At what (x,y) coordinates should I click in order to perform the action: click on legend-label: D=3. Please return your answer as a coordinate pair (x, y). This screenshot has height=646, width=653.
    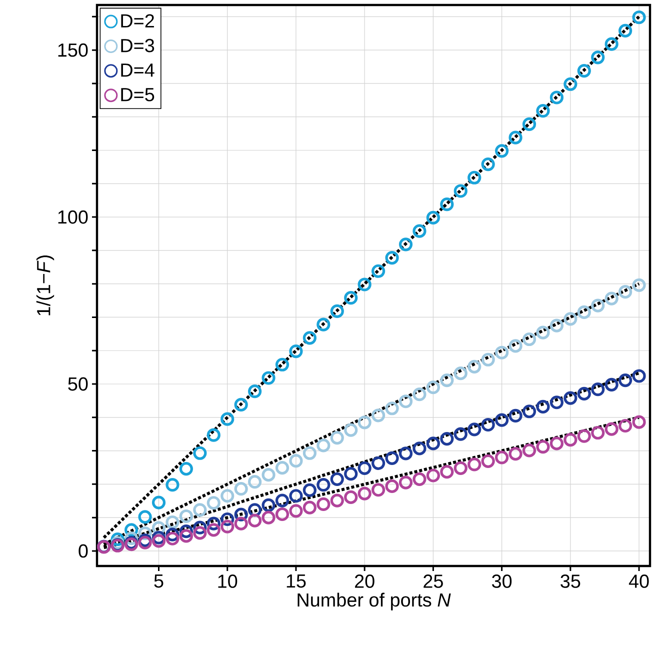
    Looking at the image, I should click on (137, 45).